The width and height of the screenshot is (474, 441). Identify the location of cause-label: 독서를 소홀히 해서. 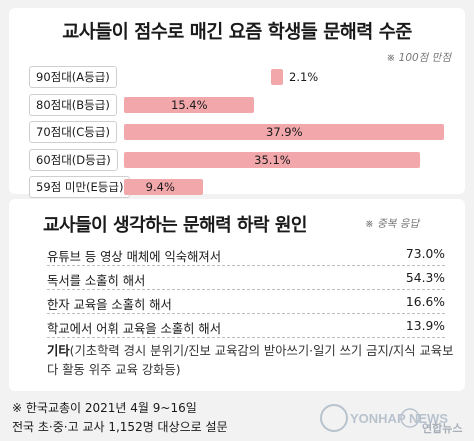
(96, 281).